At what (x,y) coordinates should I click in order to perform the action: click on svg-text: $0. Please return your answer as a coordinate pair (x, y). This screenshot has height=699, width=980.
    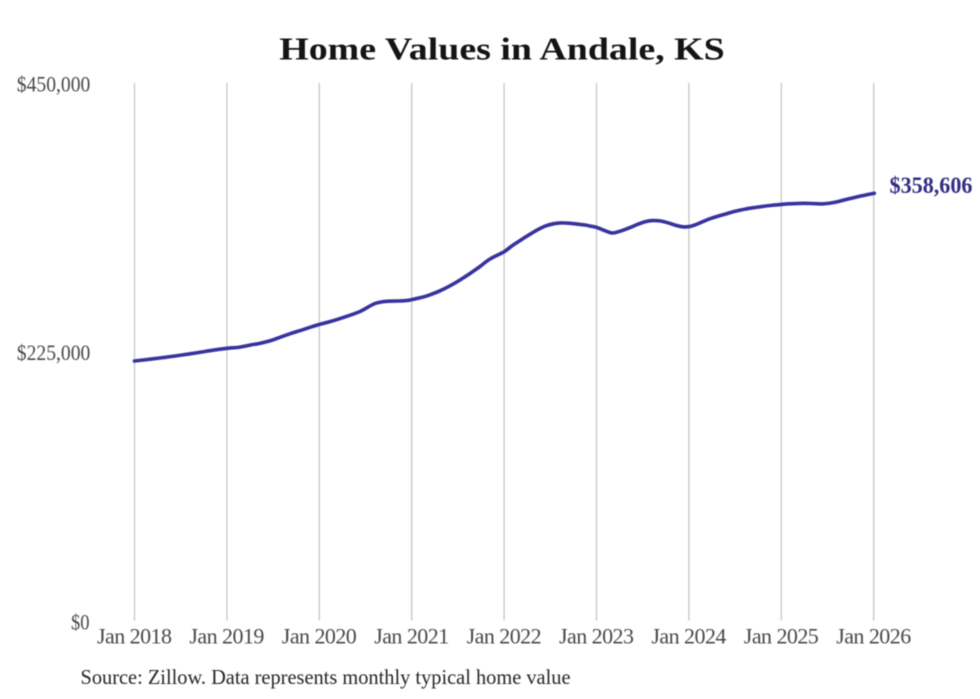
    Looking at the image, I should click on (80, 621).